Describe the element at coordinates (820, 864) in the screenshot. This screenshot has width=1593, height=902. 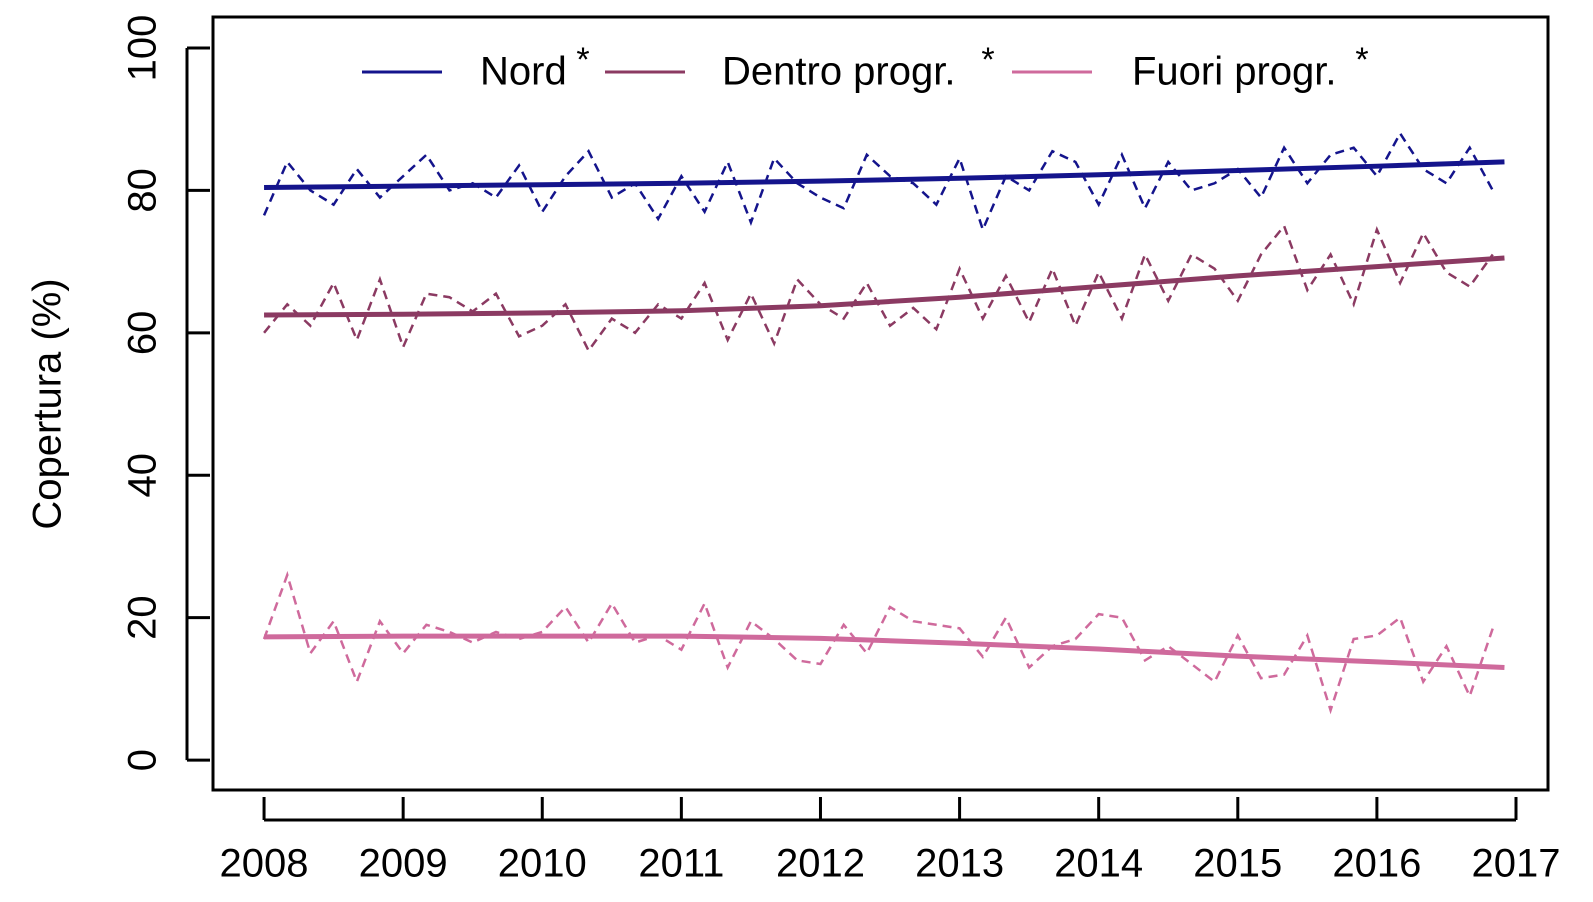
I see `x-tick-label: 2012` at that location.